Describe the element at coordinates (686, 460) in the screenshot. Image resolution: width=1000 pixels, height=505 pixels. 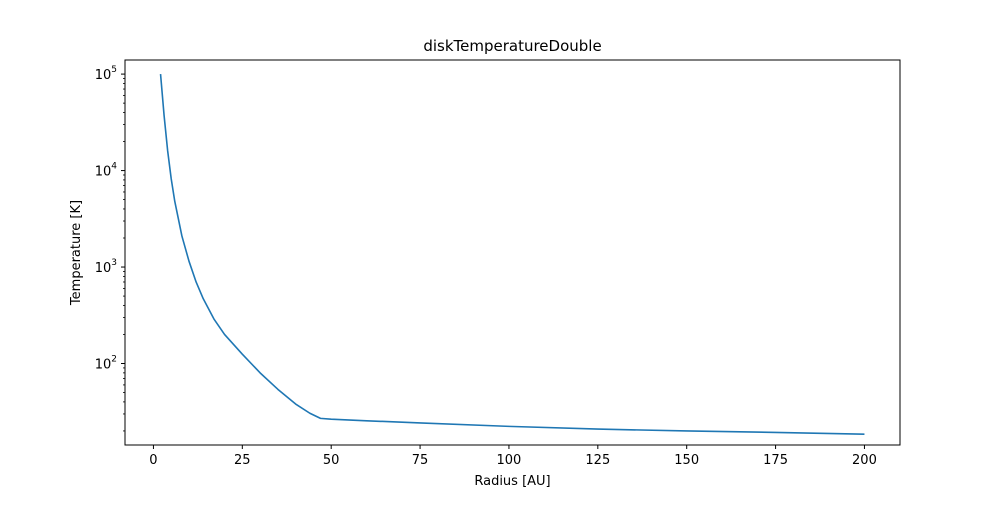
I see `x-tick-label: 150` at that location.